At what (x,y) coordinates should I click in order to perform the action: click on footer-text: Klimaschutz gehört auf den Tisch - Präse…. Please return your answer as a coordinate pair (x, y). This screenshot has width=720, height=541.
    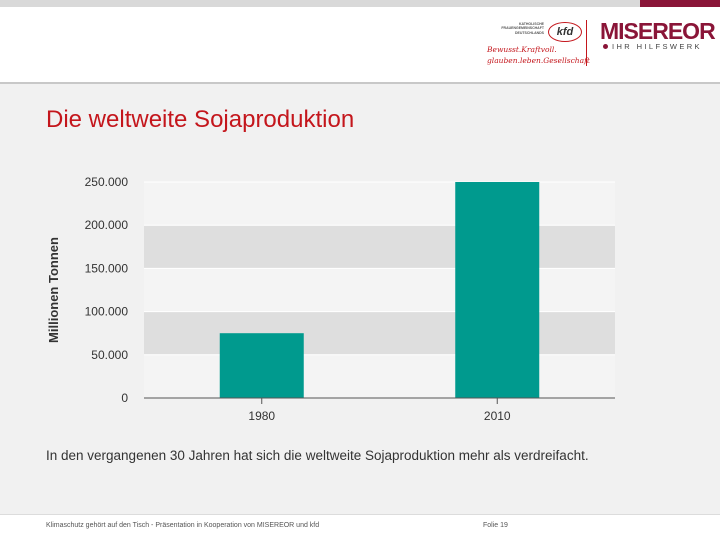
    Looking at the image, I should click on (183, 525).